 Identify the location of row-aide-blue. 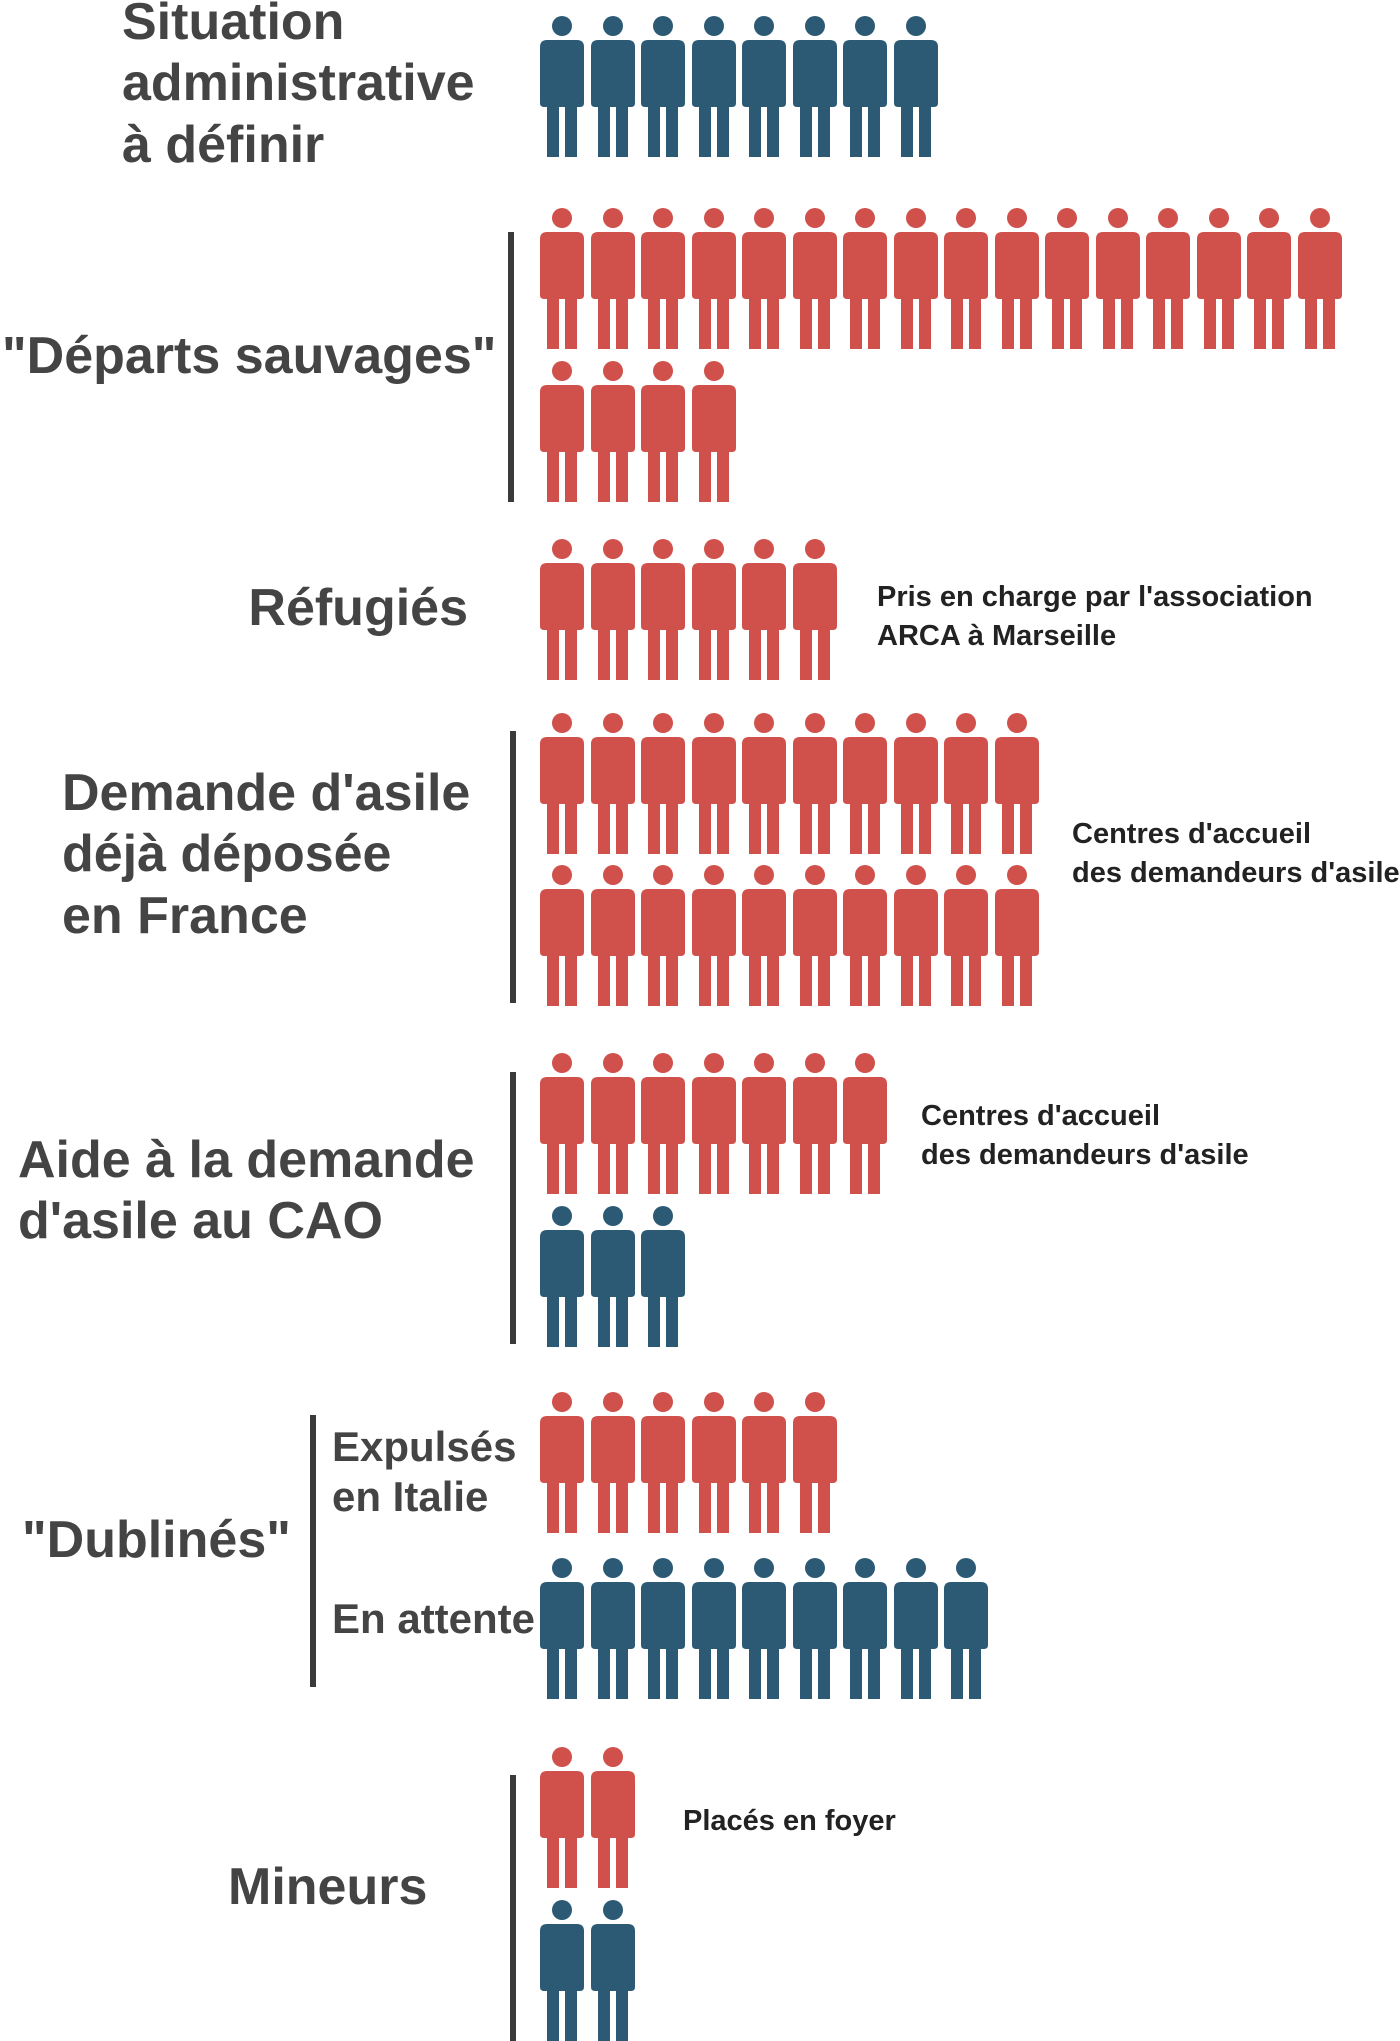
(616, 1276).